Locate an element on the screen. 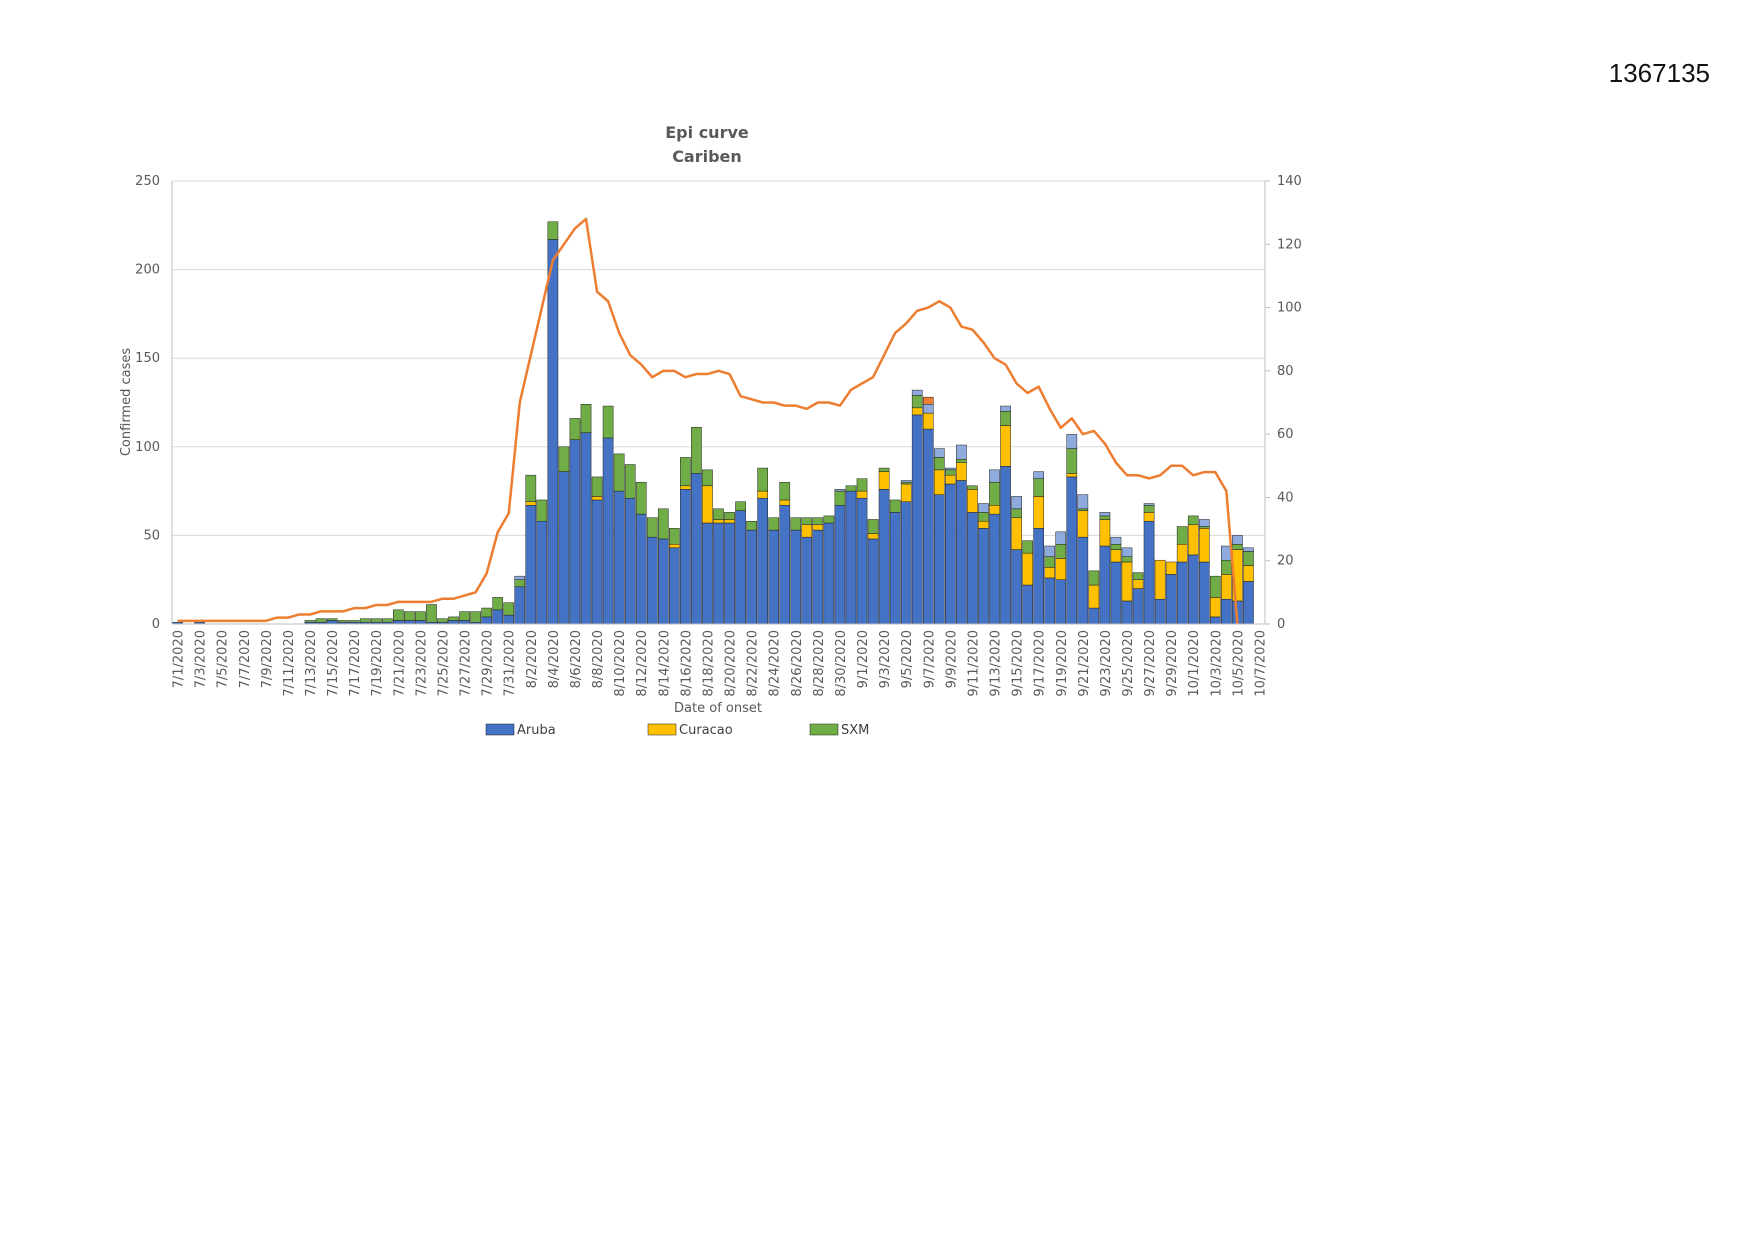  legend: Aruba Curacao SXM is located at coordinates (677, 730).